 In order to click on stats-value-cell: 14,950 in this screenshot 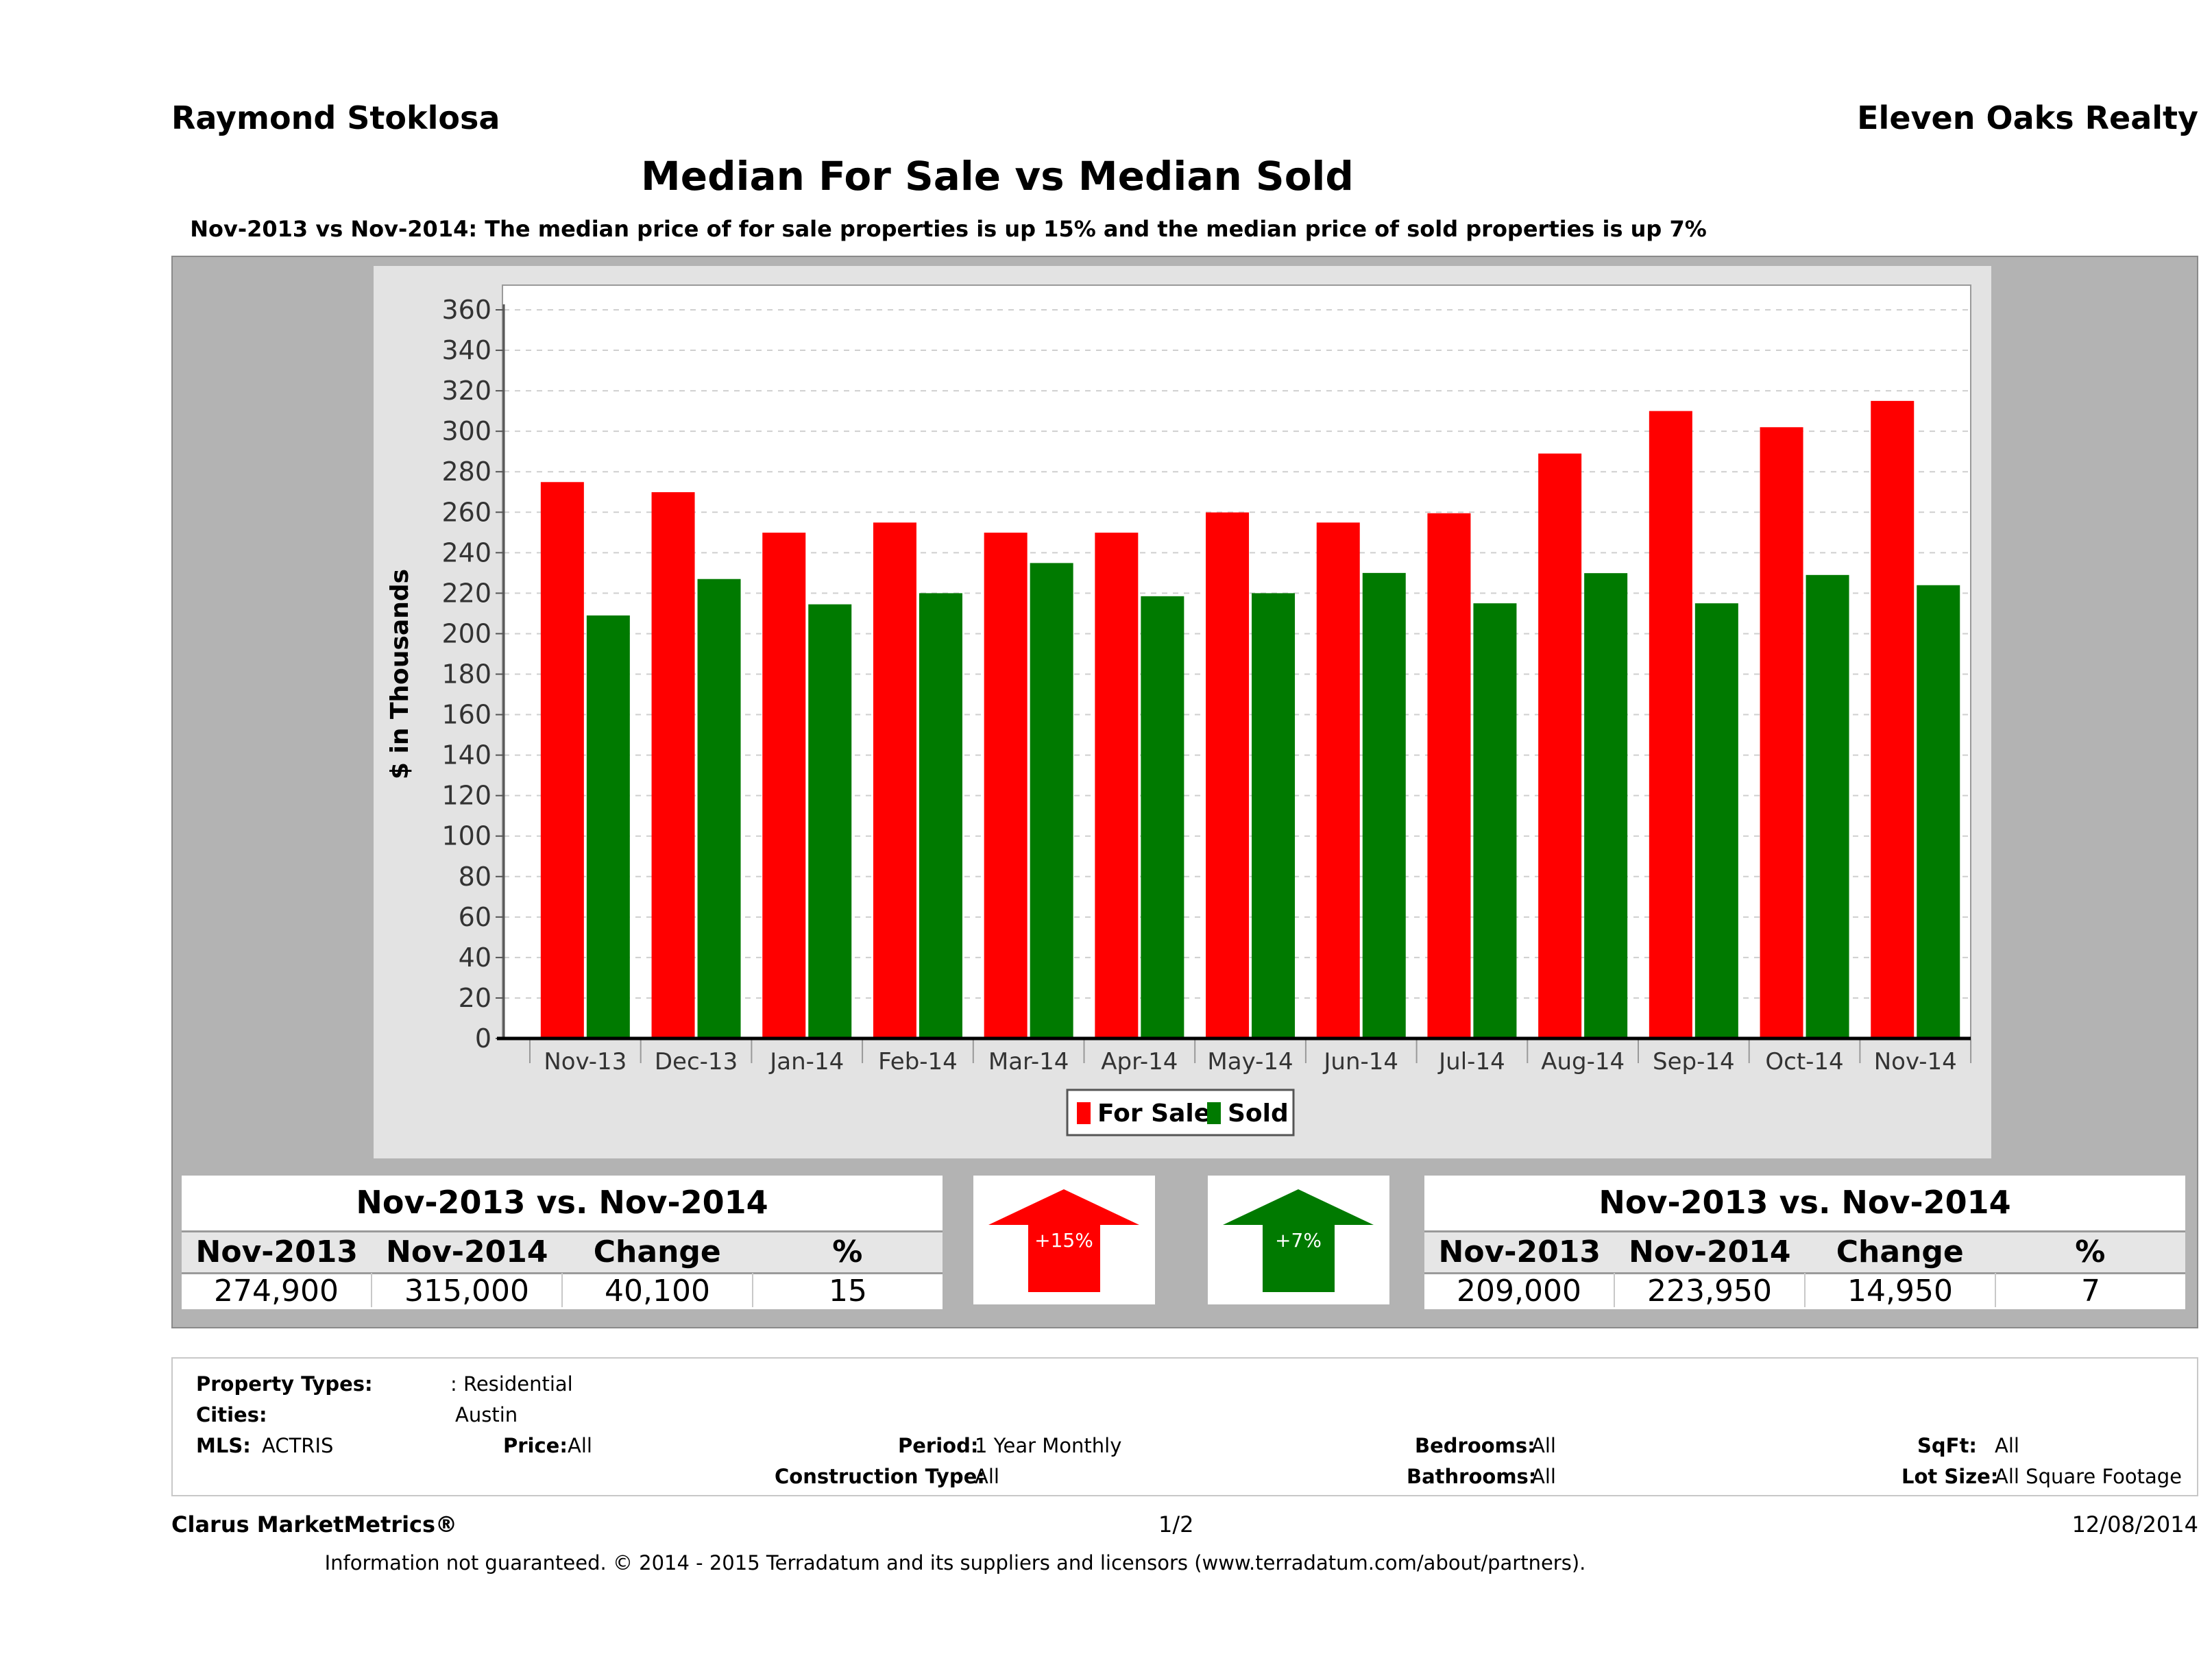, I will do `click(1901, 1291)`.